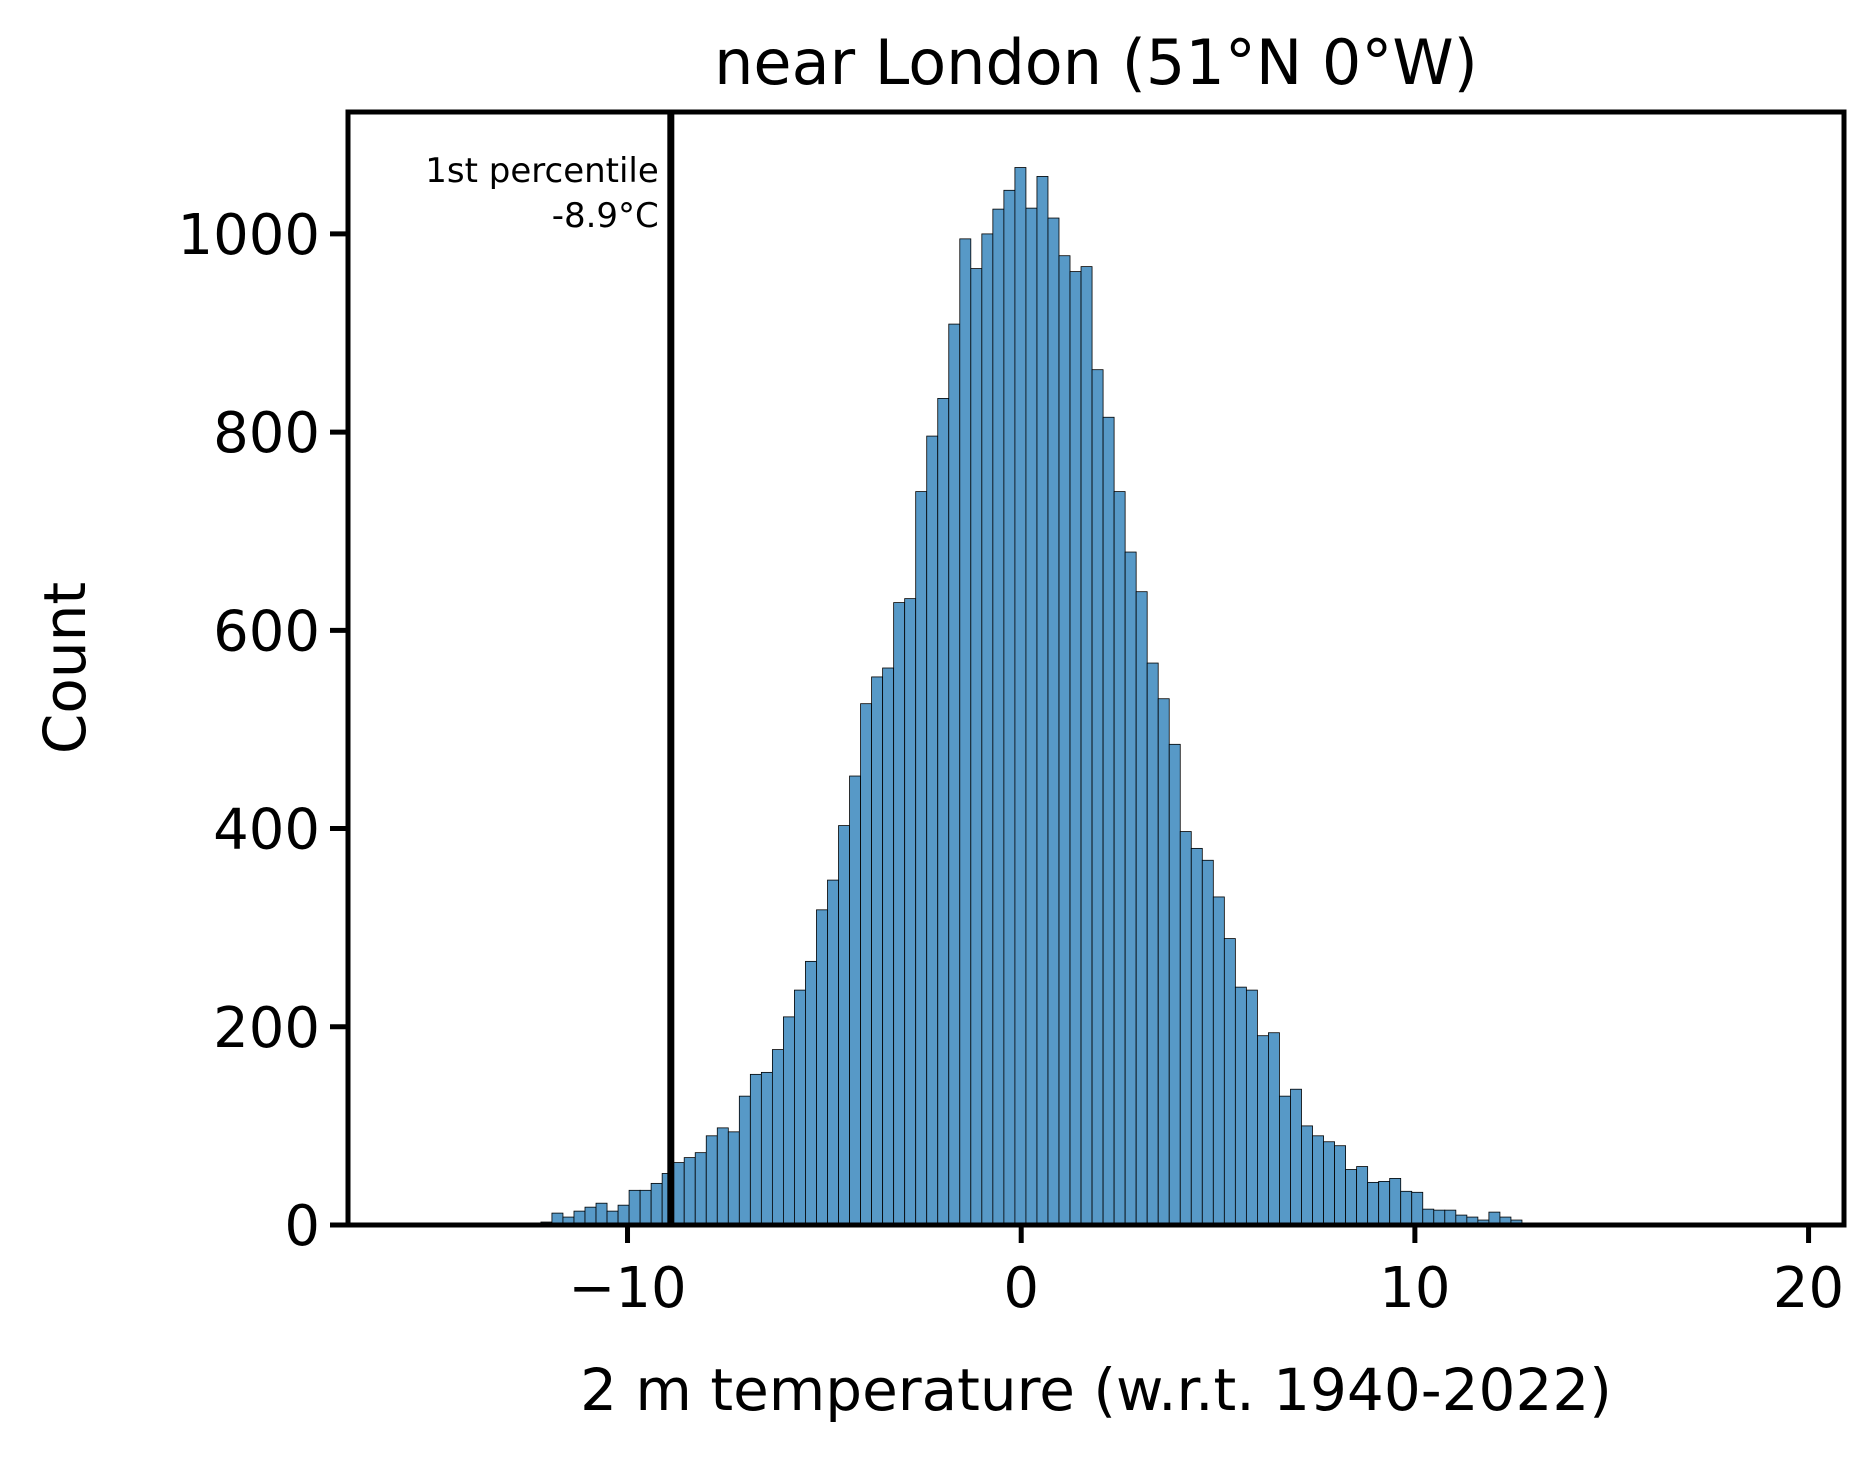  I want to click on y-tick-label: 400, so click(266, 830).